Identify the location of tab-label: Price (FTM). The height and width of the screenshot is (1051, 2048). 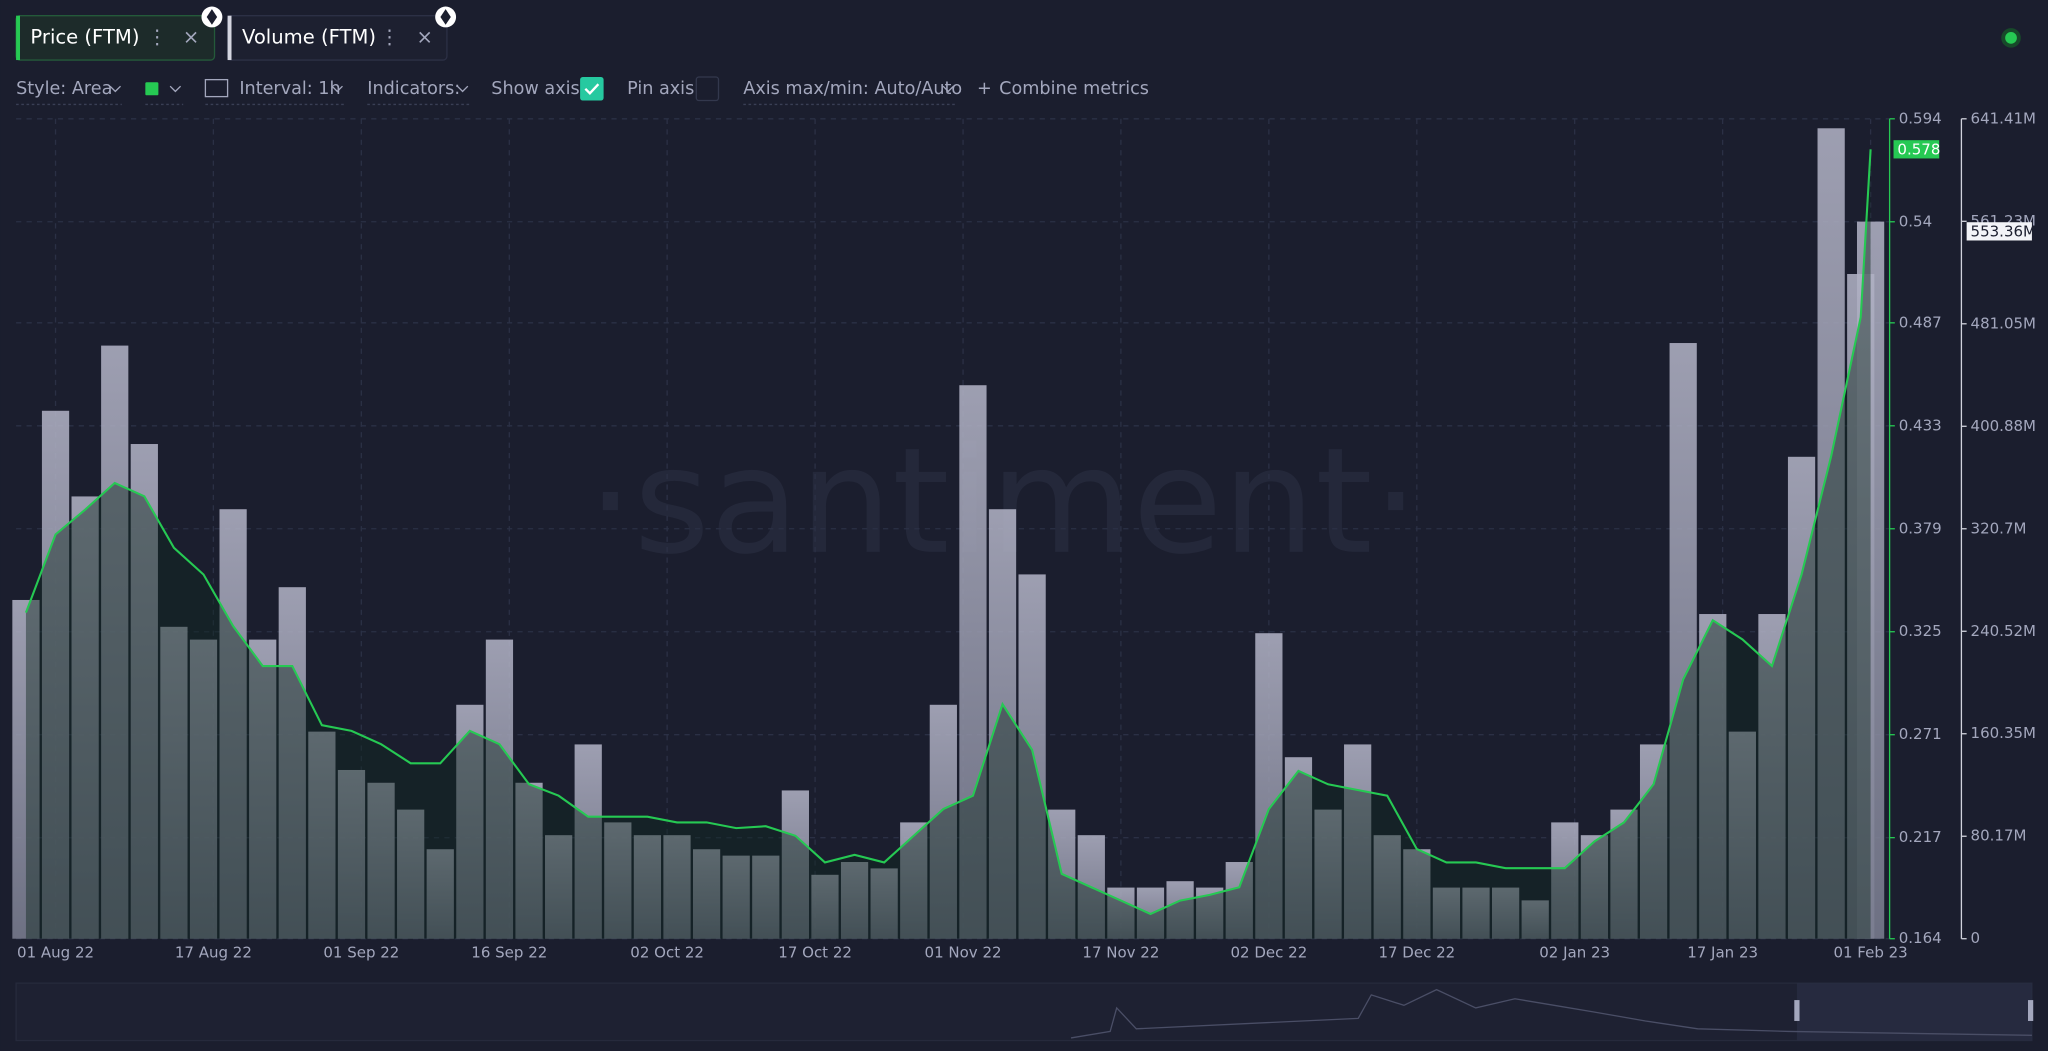
(84, 36).